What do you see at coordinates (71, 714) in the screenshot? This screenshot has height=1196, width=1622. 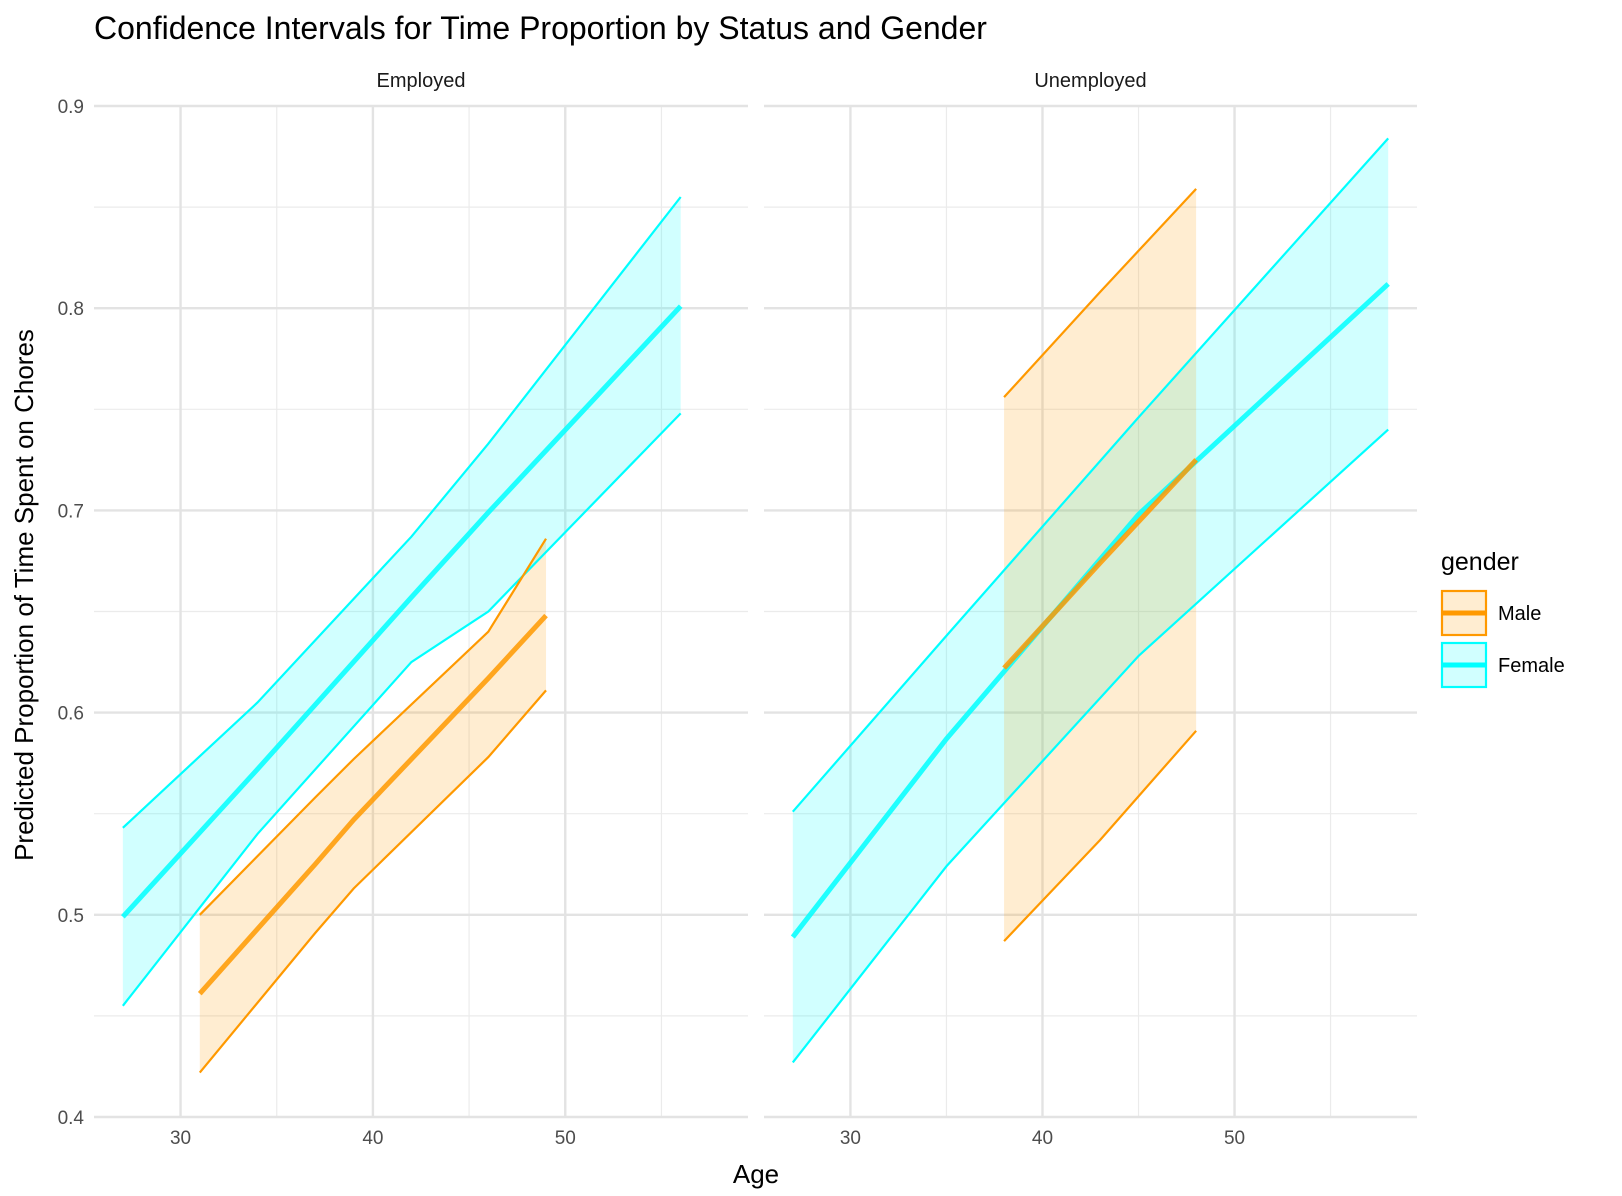 I see `y-tick-label: 0.6` at bounding box center [71, 714].